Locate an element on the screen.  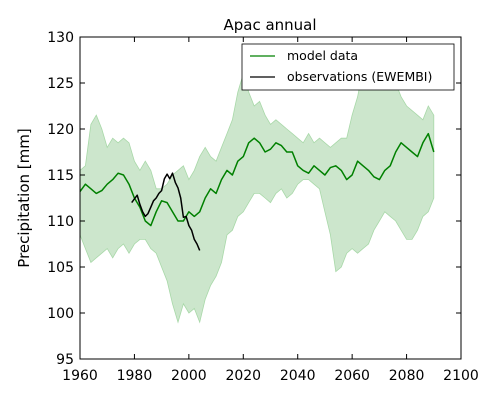
y-tick-label: 120 is located at coordinates (60, 130).